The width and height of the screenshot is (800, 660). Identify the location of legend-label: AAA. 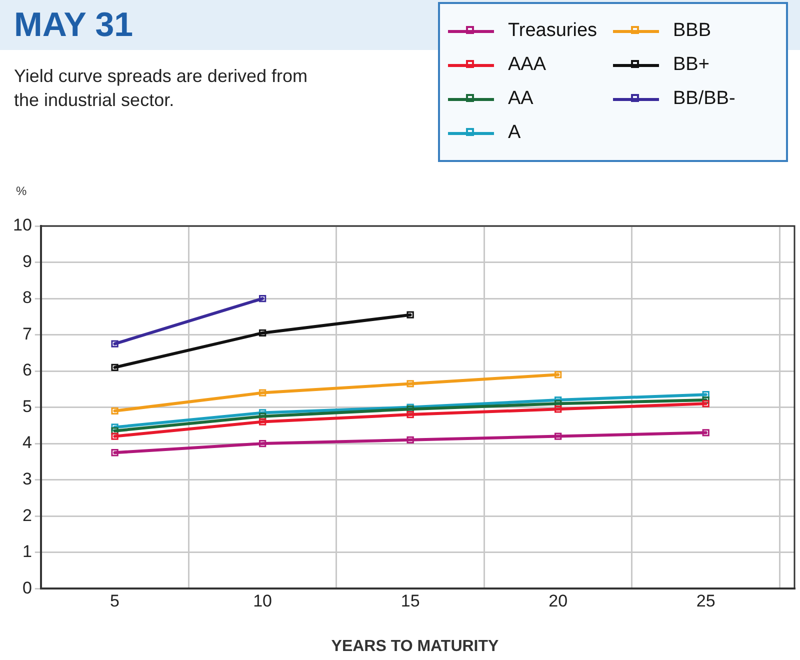
(527, 65).